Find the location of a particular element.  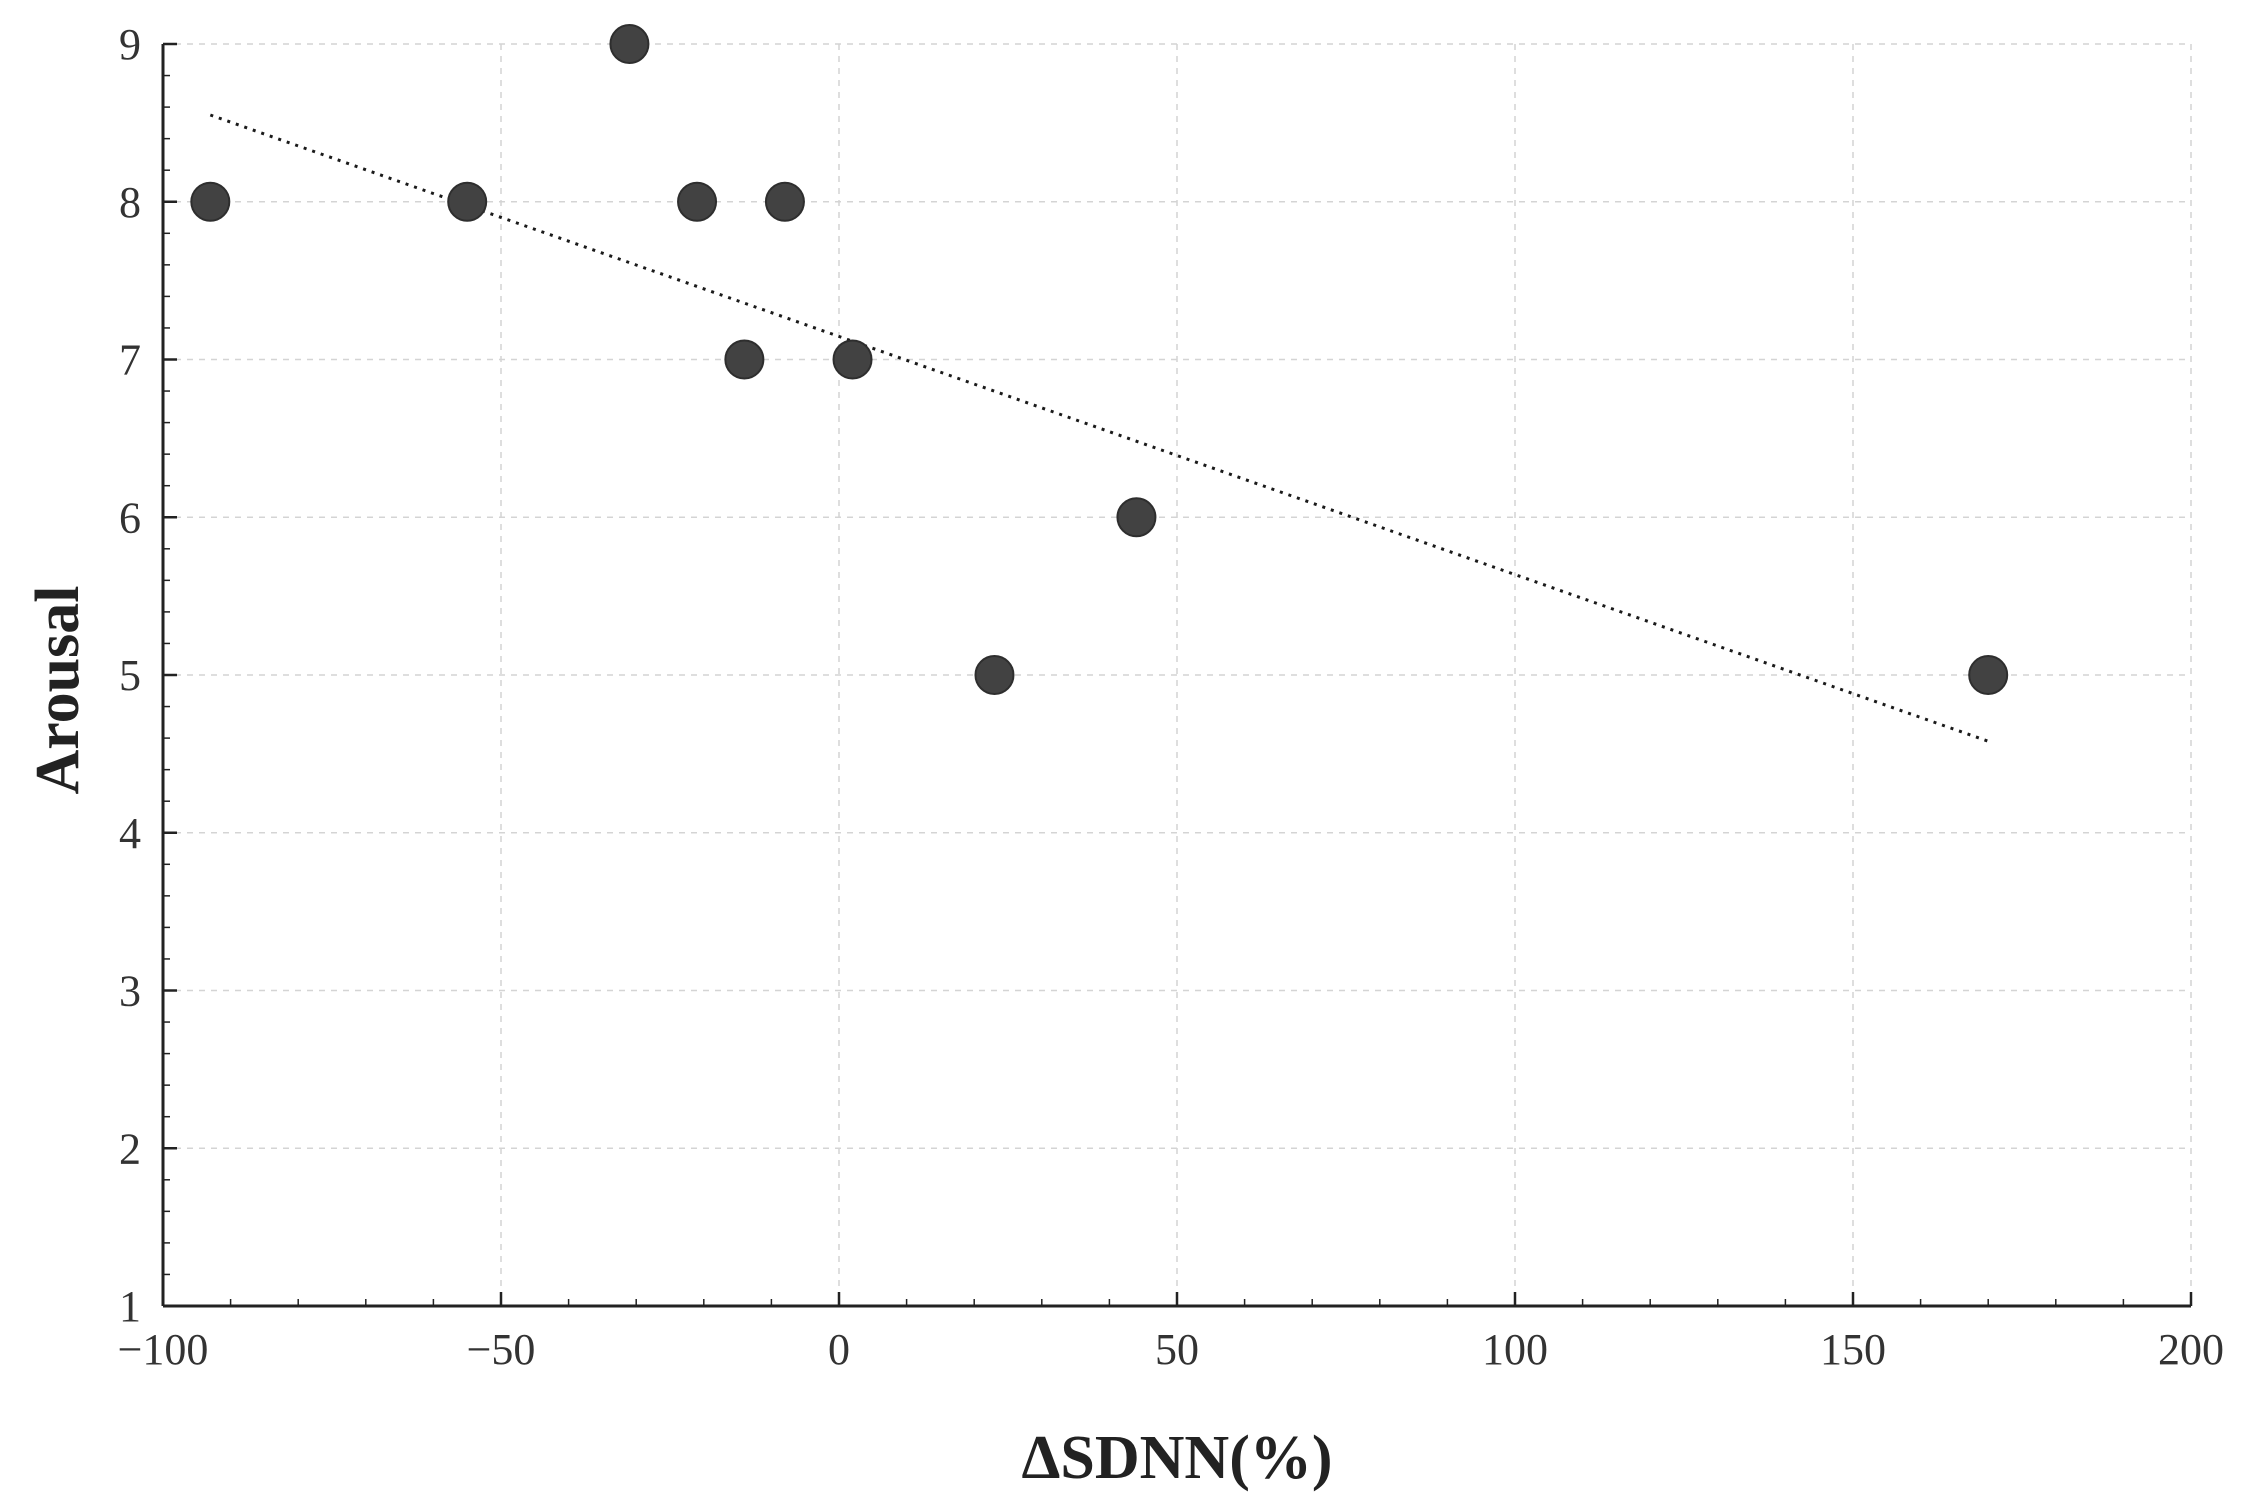

y-tick-label: 9 is located at coordinates (130, 44).